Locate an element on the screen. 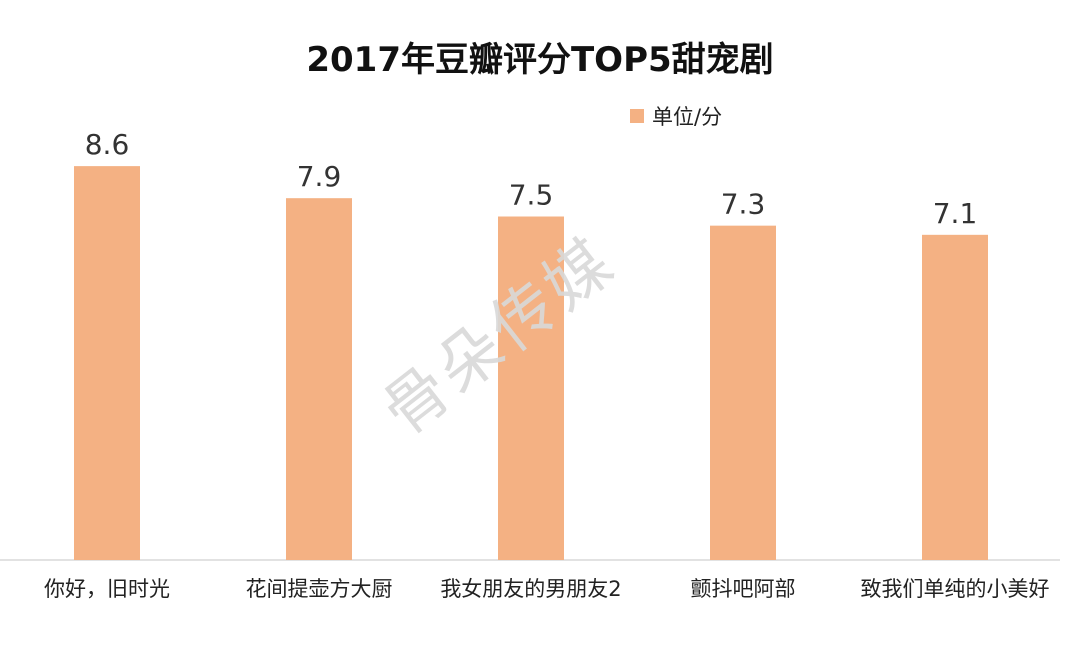 Image resolution: width=1080 pixels, height=647 pixels. data-label: 7.1 is located at coordinates (955, 213).